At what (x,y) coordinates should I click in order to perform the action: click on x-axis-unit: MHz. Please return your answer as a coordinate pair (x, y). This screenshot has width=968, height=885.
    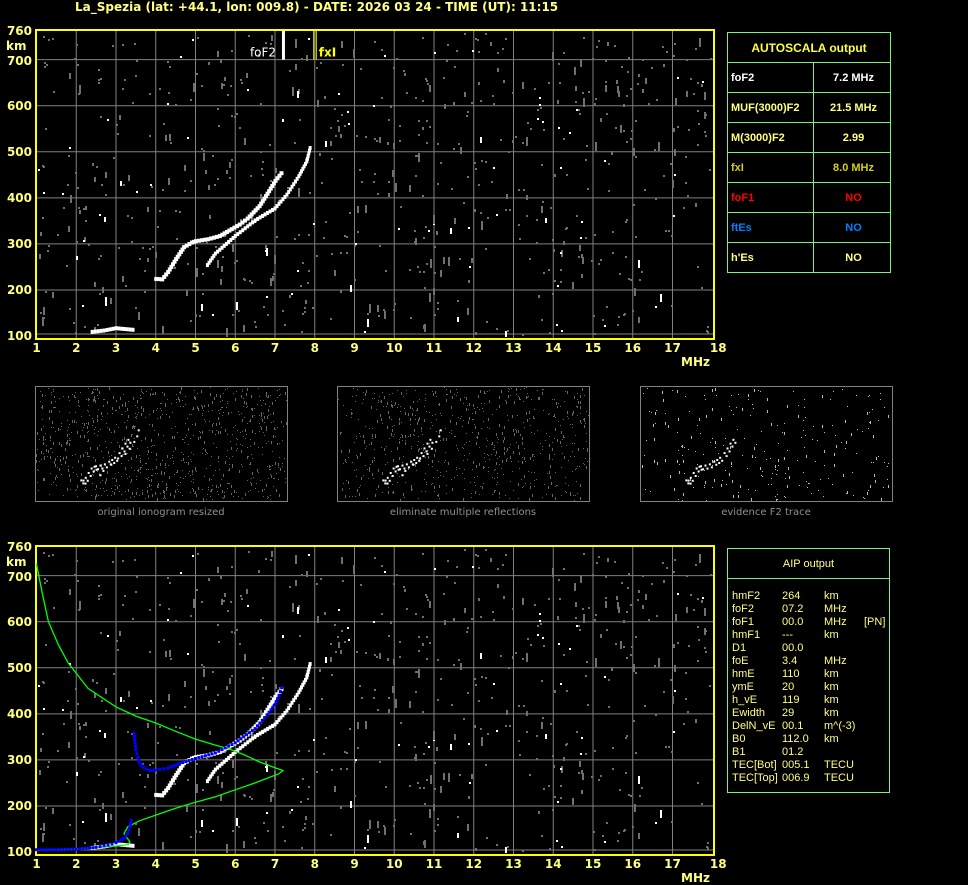
    Looking at the image, I should click on (695, 362).